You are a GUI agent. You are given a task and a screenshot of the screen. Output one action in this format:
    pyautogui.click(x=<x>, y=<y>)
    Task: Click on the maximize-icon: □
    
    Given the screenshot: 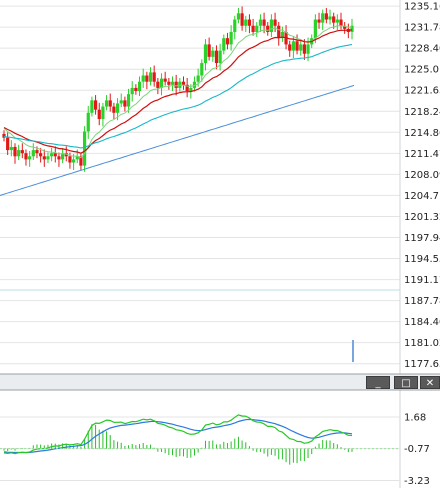 What is the action you would take?
    pyautogui.click(x=406, y=383)
    